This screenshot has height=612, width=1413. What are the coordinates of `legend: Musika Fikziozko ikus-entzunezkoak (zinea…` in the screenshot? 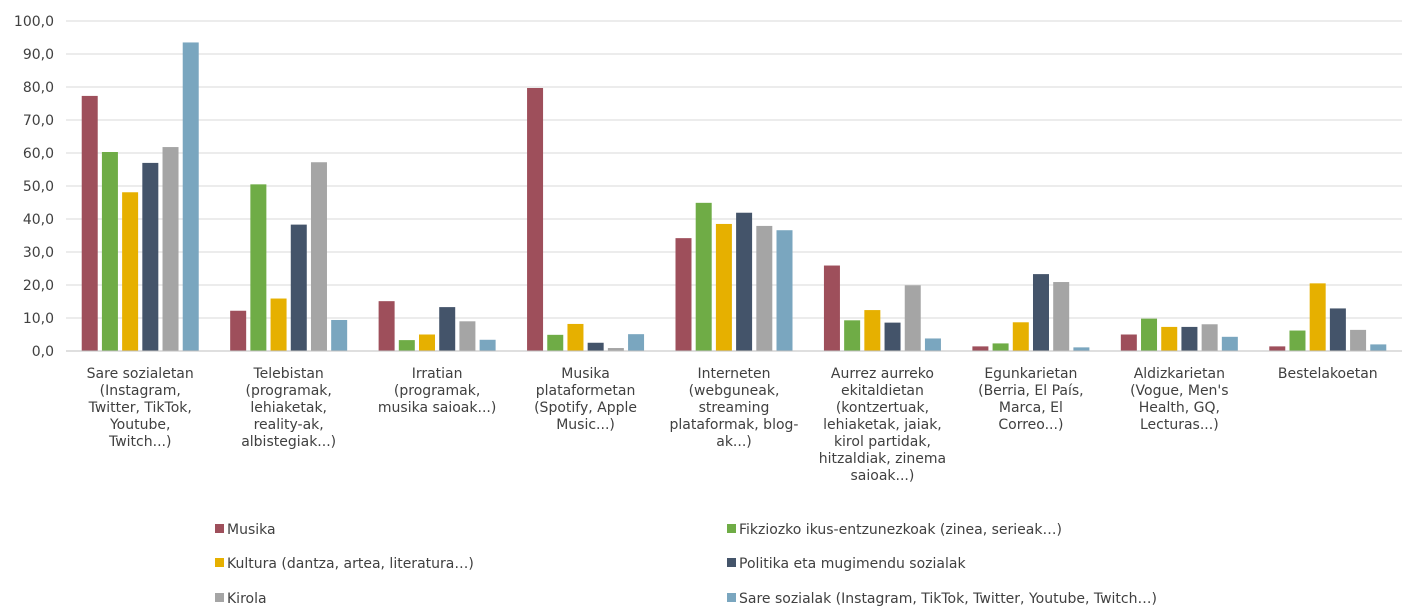 It's located at (686, 564).